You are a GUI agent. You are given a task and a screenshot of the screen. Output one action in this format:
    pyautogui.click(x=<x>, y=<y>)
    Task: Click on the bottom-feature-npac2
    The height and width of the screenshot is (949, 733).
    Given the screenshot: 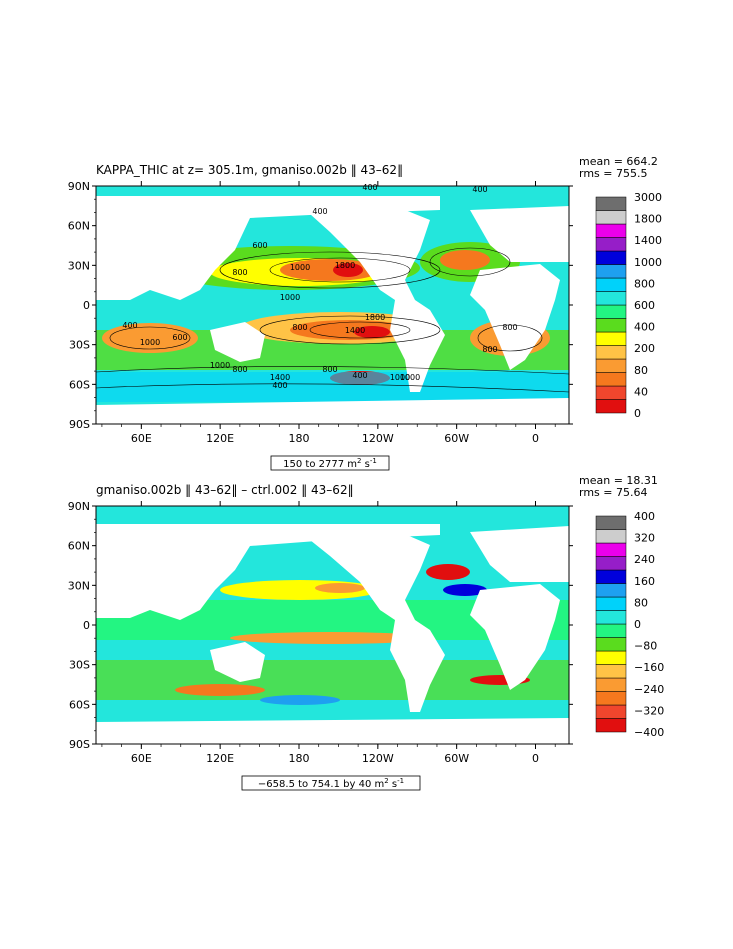 What is the action you would take?
    pyautogui.click(x=340, y=588)
    